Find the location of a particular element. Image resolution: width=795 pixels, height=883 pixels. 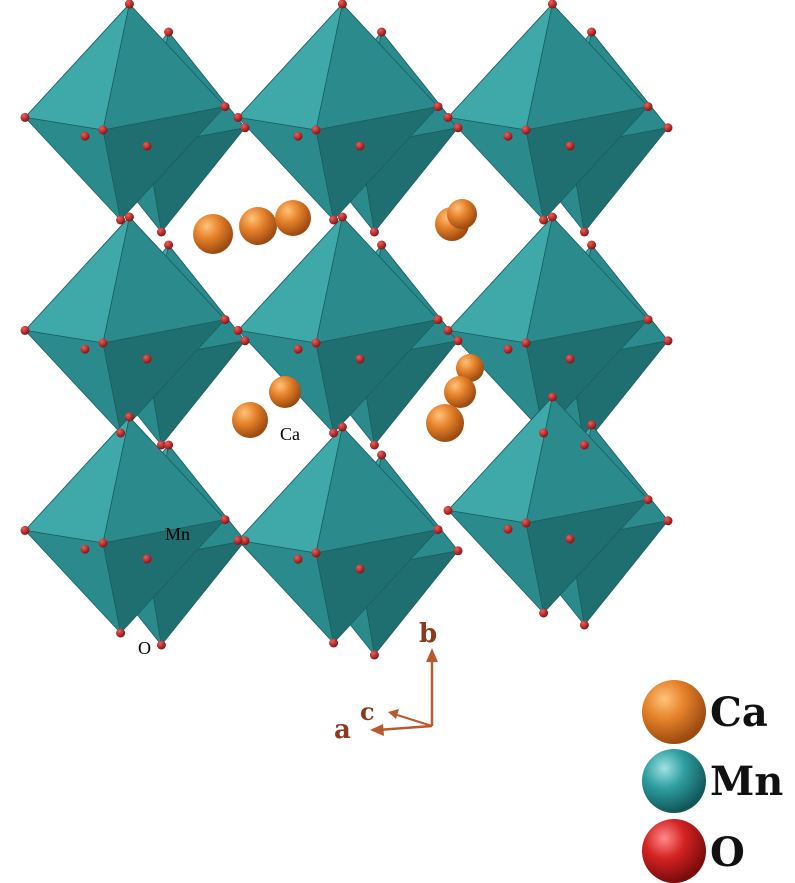

legend-mn-swatch is located at coordinates (674, 781).